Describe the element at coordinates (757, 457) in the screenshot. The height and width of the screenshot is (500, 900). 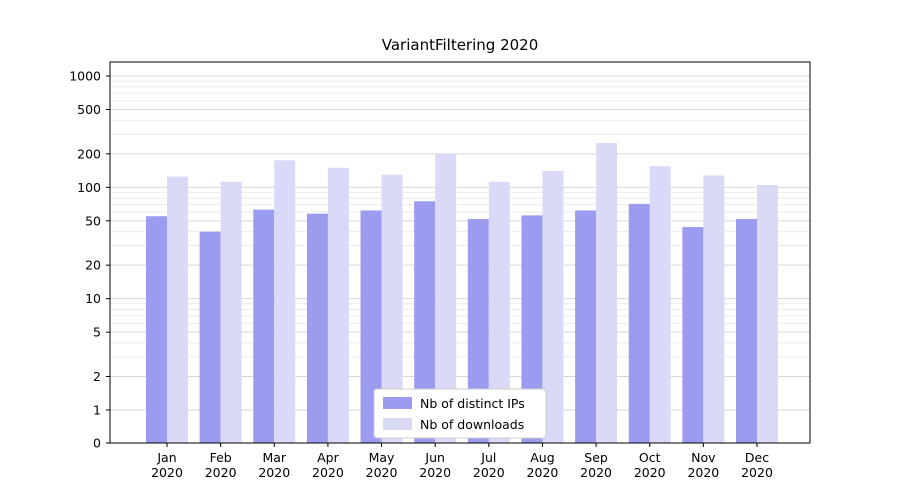
I see `x-tick-label: Dec` at that location.